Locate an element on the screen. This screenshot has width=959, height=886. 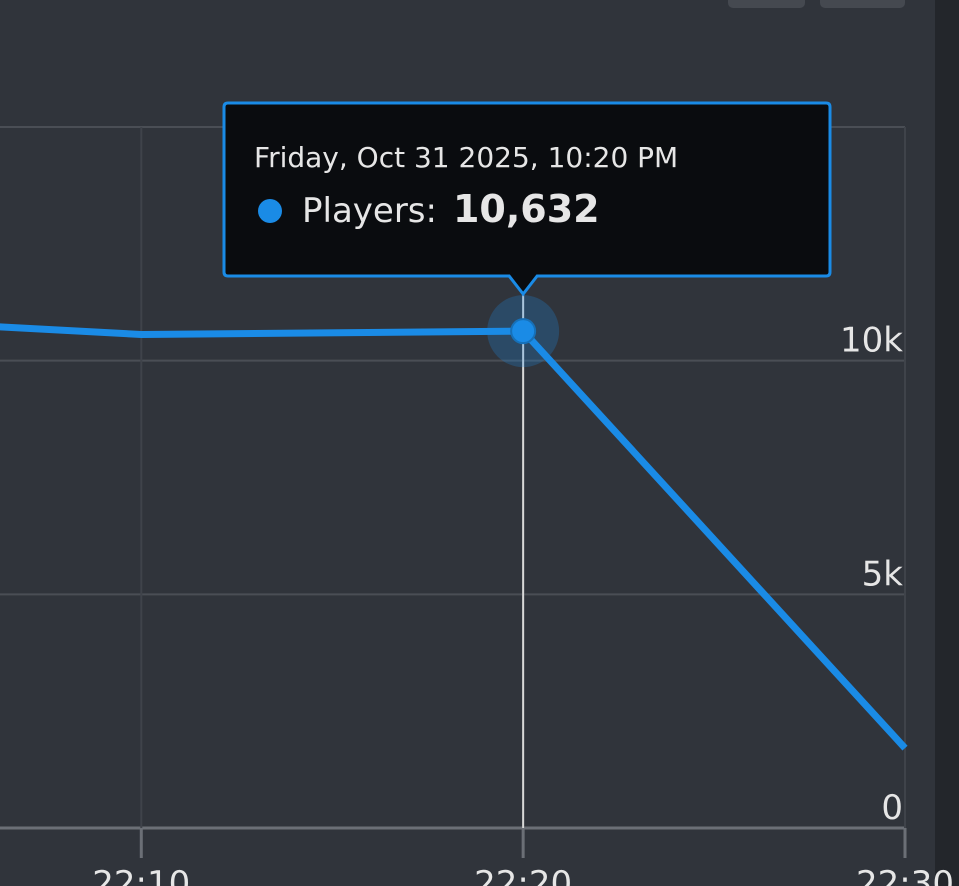
tooltip-value: 10,632 is located at coordinates (526, 209).